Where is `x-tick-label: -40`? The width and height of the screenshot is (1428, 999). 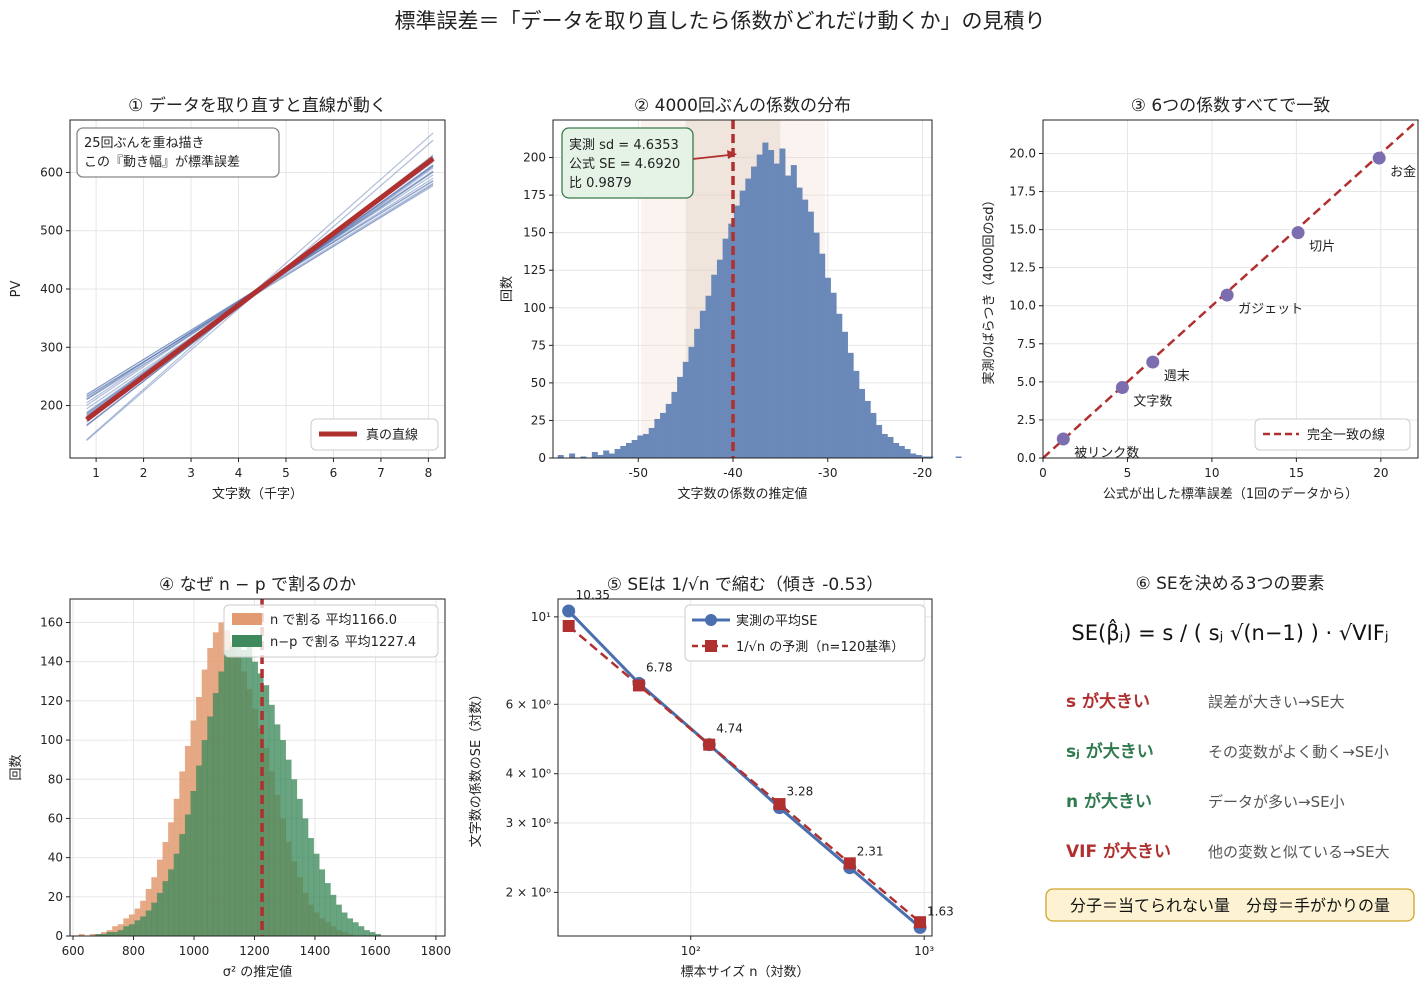 x-tick-label: -40 is located at coordinates (733, 473).